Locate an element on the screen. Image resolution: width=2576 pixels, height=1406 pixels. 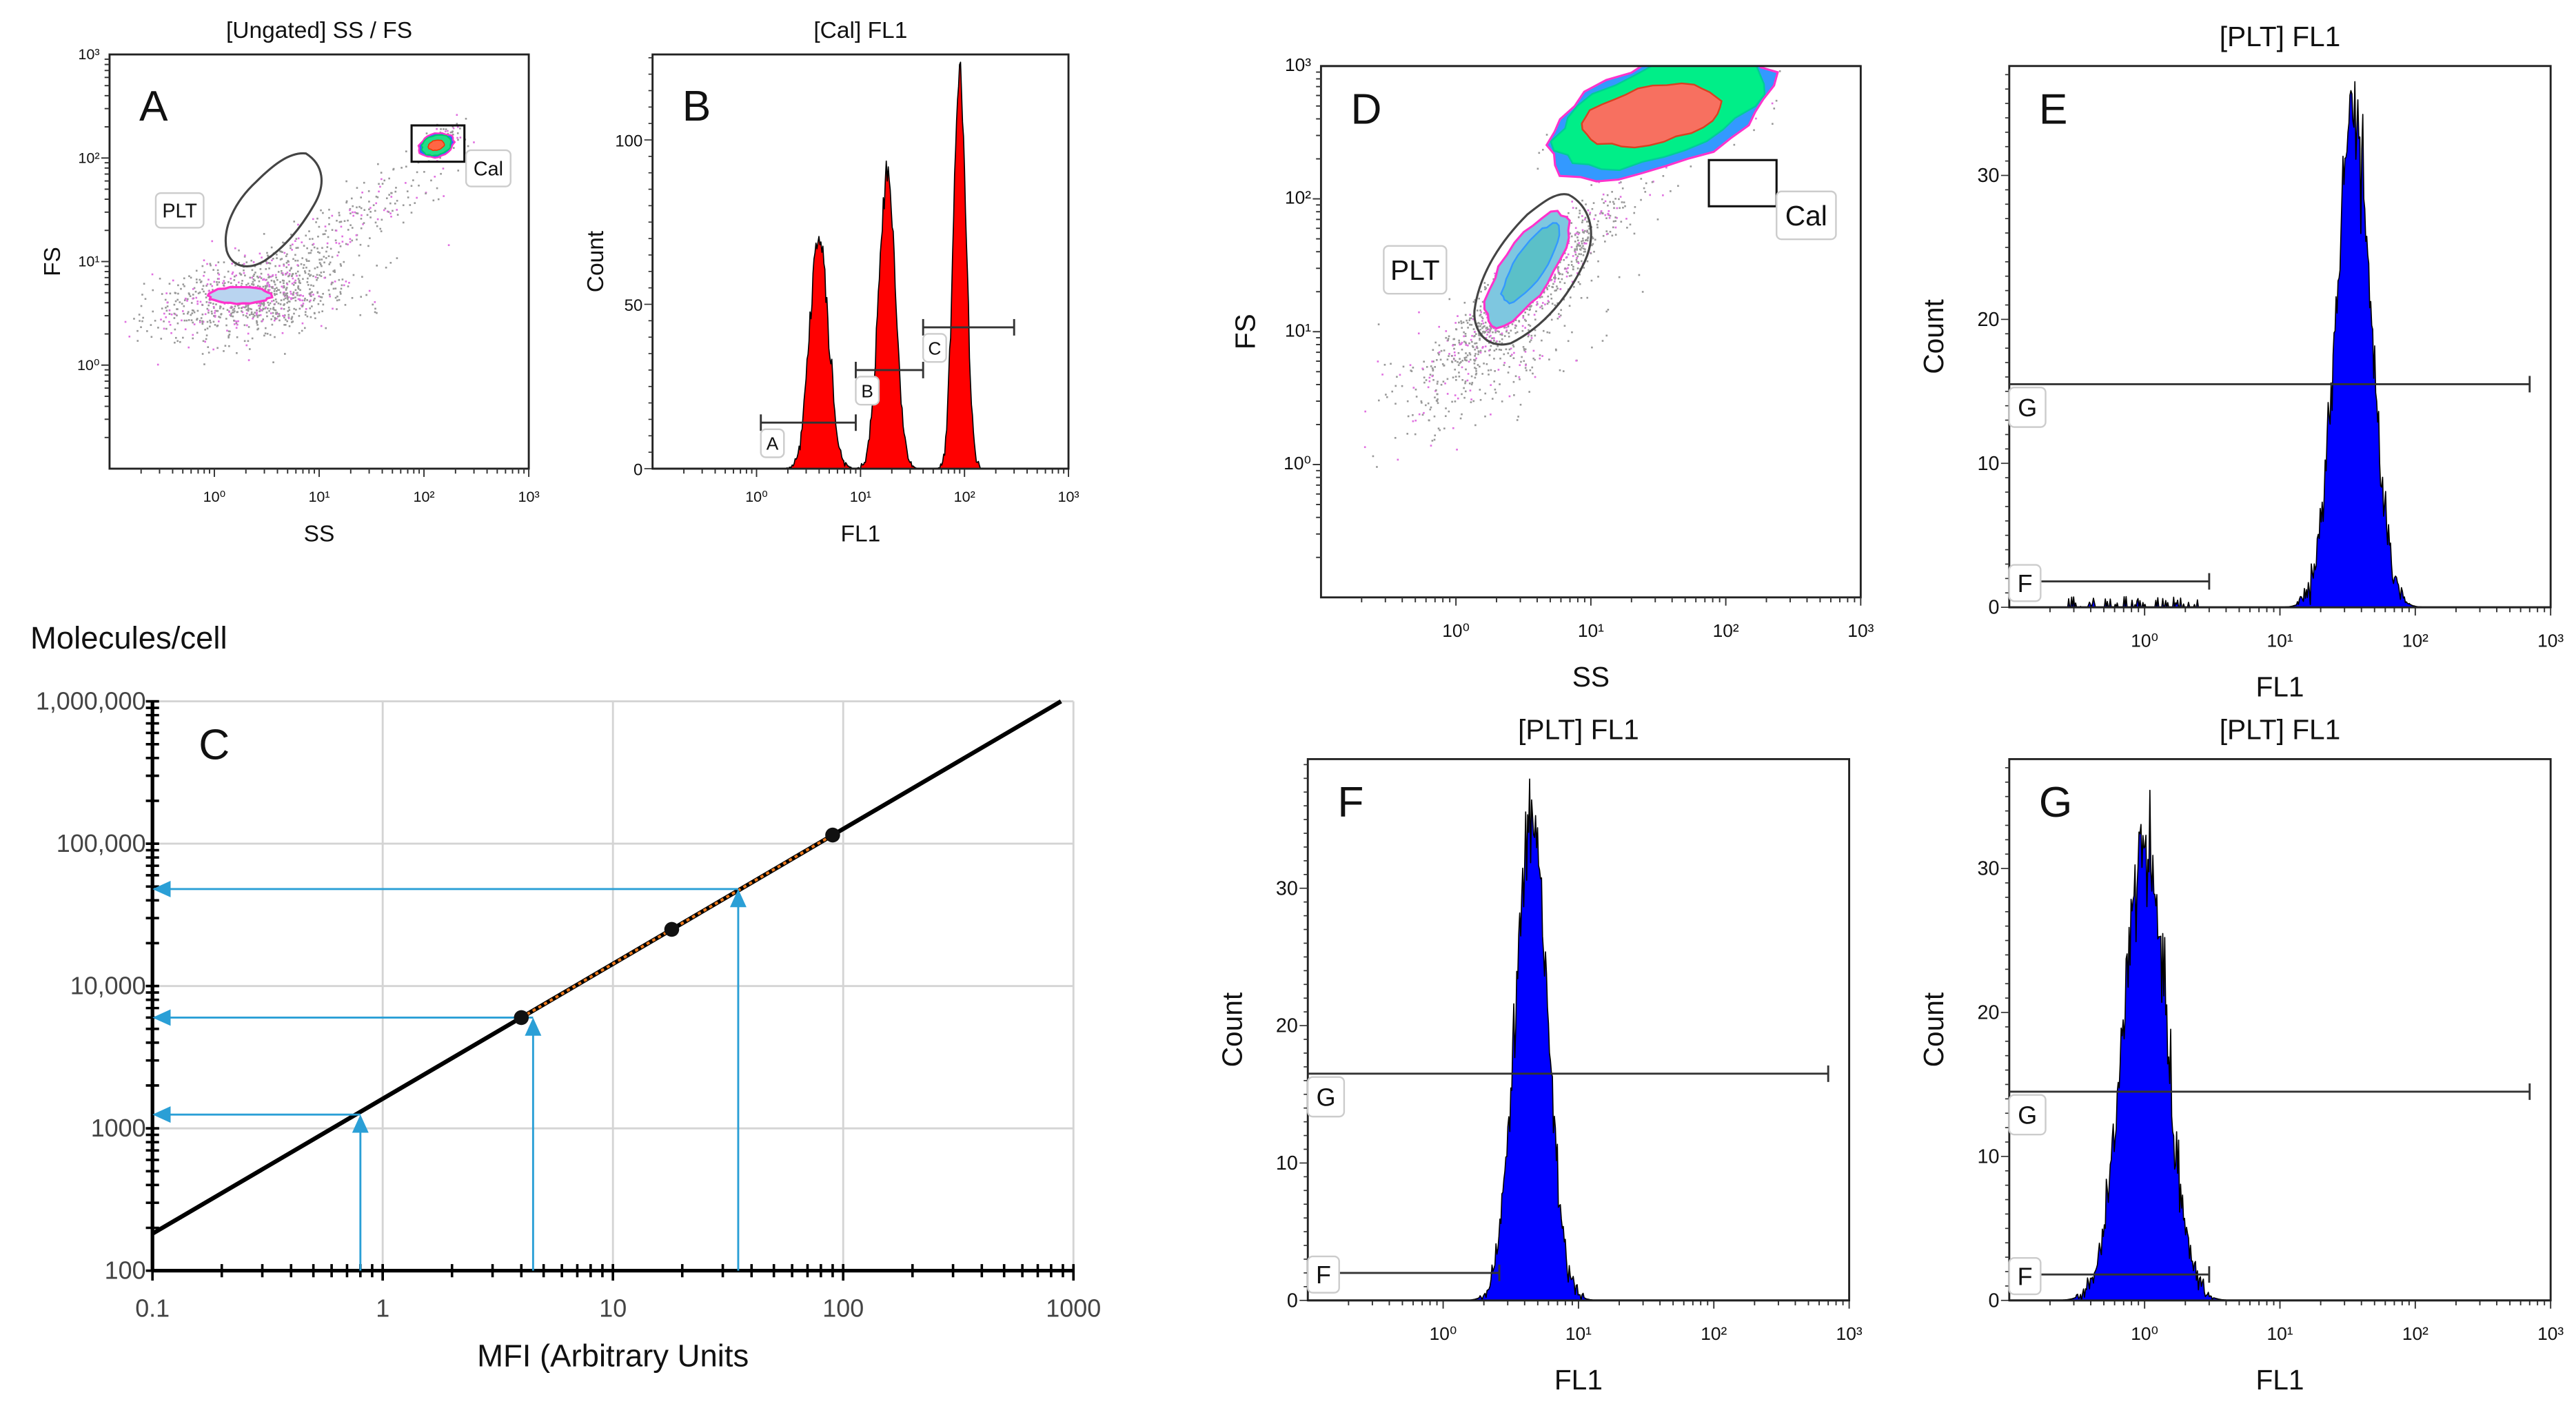
panel-letter: C is located at coordinates (214, 744).